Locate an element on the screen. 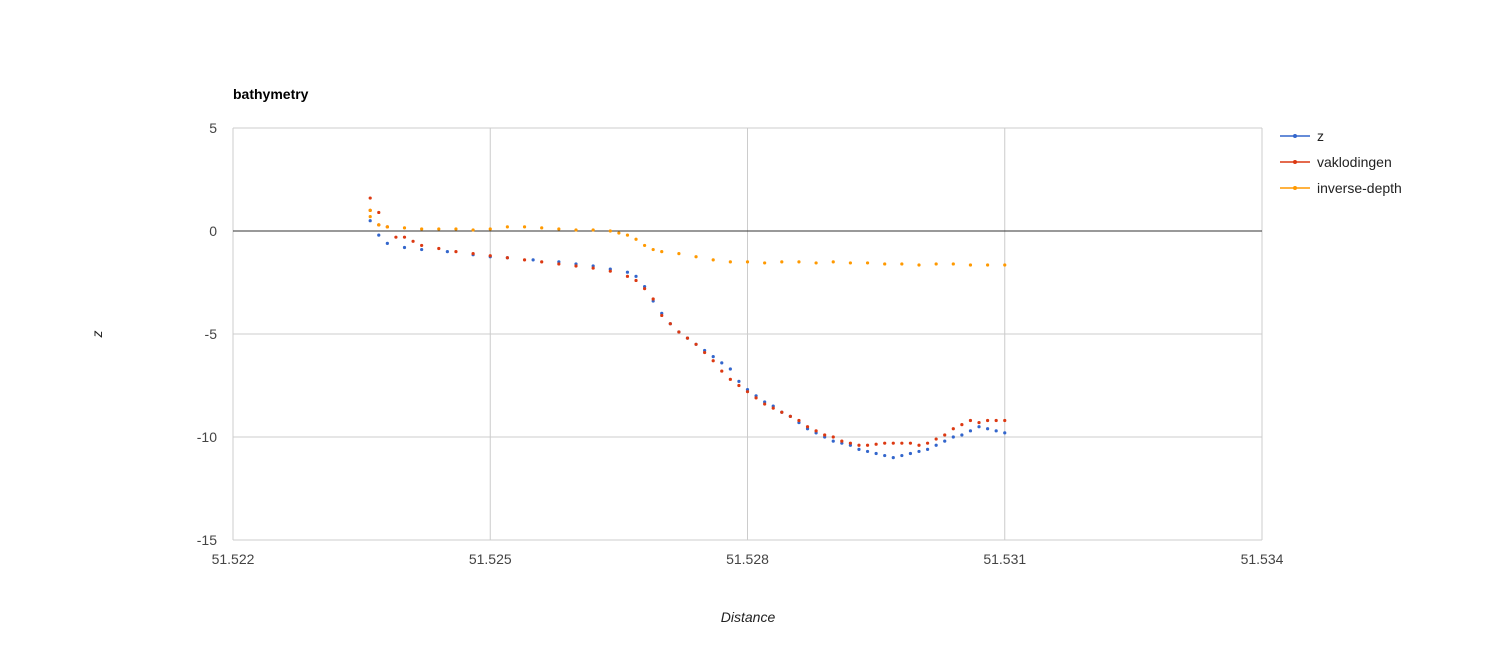  y-tick-label: 0 is located at coordinates (213, 231).